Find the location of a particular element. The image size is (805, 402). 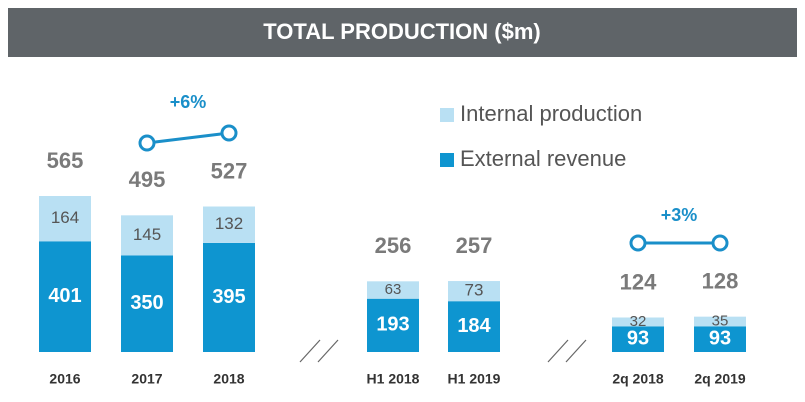

total-label: 124 is located at coordinates (638, 281).